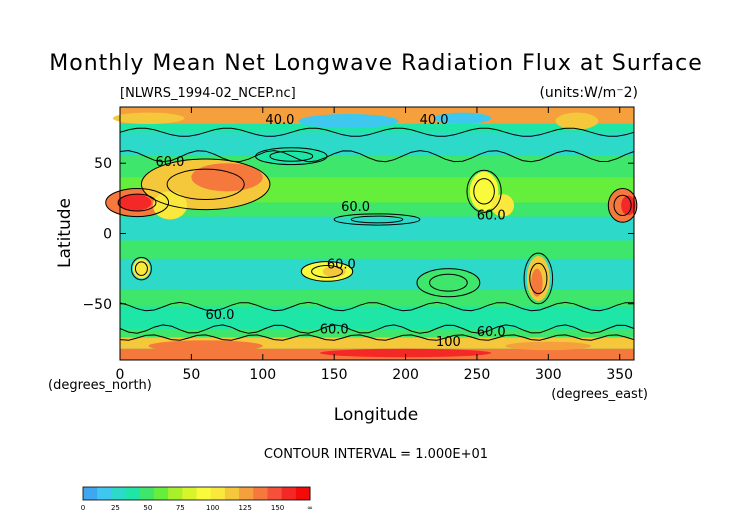 This screenshot has width=752, height=532. I want to click on x-tick-label: 250, so click(477, 375).